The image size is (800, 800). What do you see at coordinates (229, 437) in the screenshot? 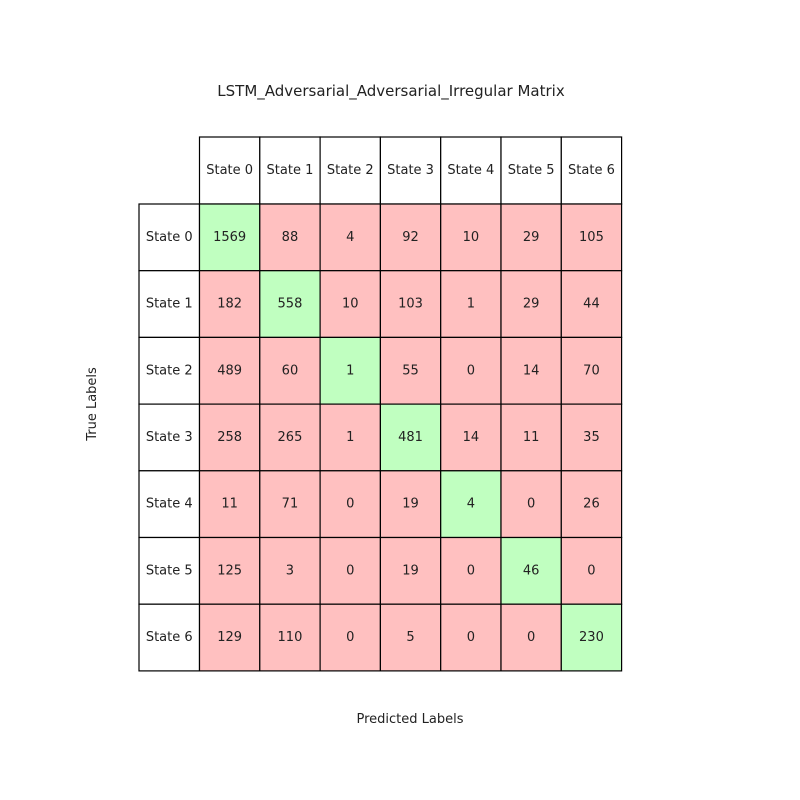
I see `cell-value: 258` at bounding box center [229, 437].